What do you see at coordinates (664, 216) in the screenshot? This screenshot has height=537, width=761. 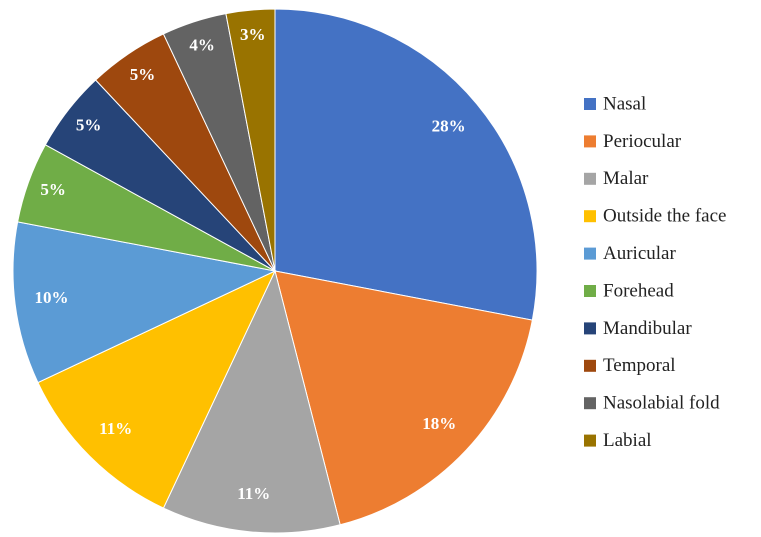 I see `legend-label: Outside the face` at bounding box center [664, 216].